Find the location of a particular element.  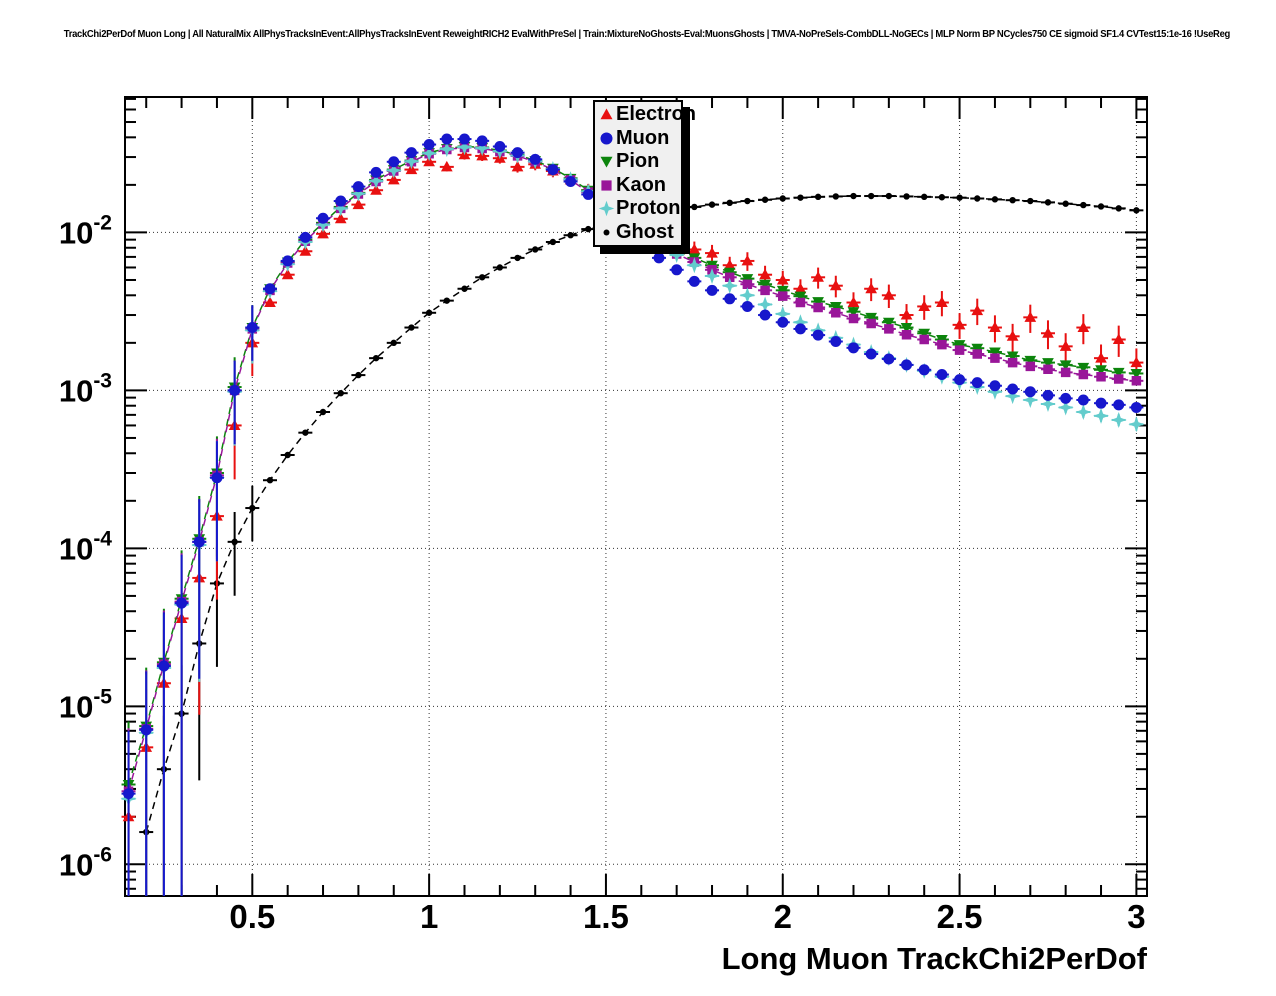

pion-marker-icon is located at coordinates (606, 162).